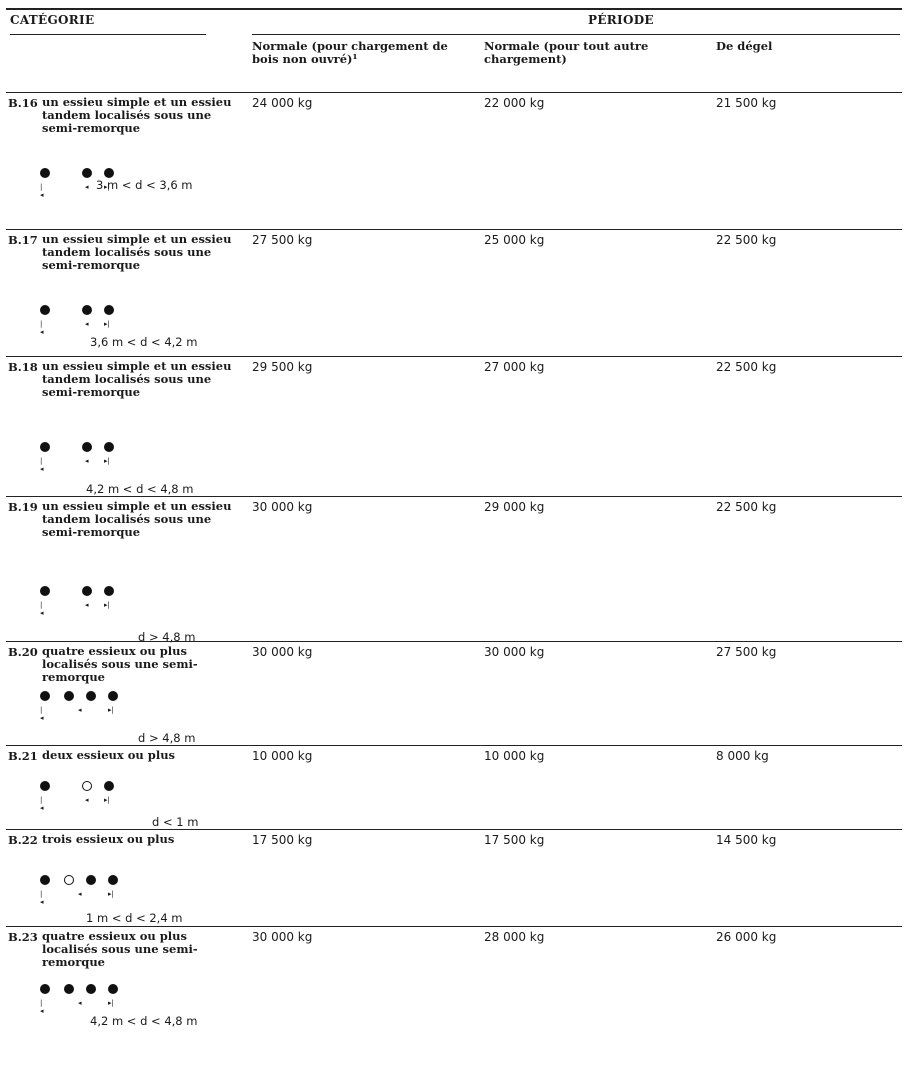 The height and width of the screenshot is (1071, 904). Describe the element at coordinates (746, 103) in the screenshot. I see `weight-limit-v3: 21 500 kg` at that location.